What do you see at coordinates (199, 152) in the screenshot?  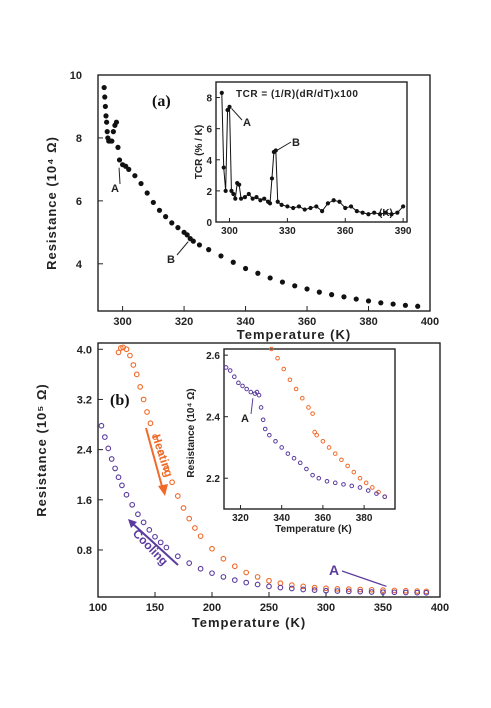 I see `inset-y-axis-label: TCR (% / K)` at bounding box center [199, 152].